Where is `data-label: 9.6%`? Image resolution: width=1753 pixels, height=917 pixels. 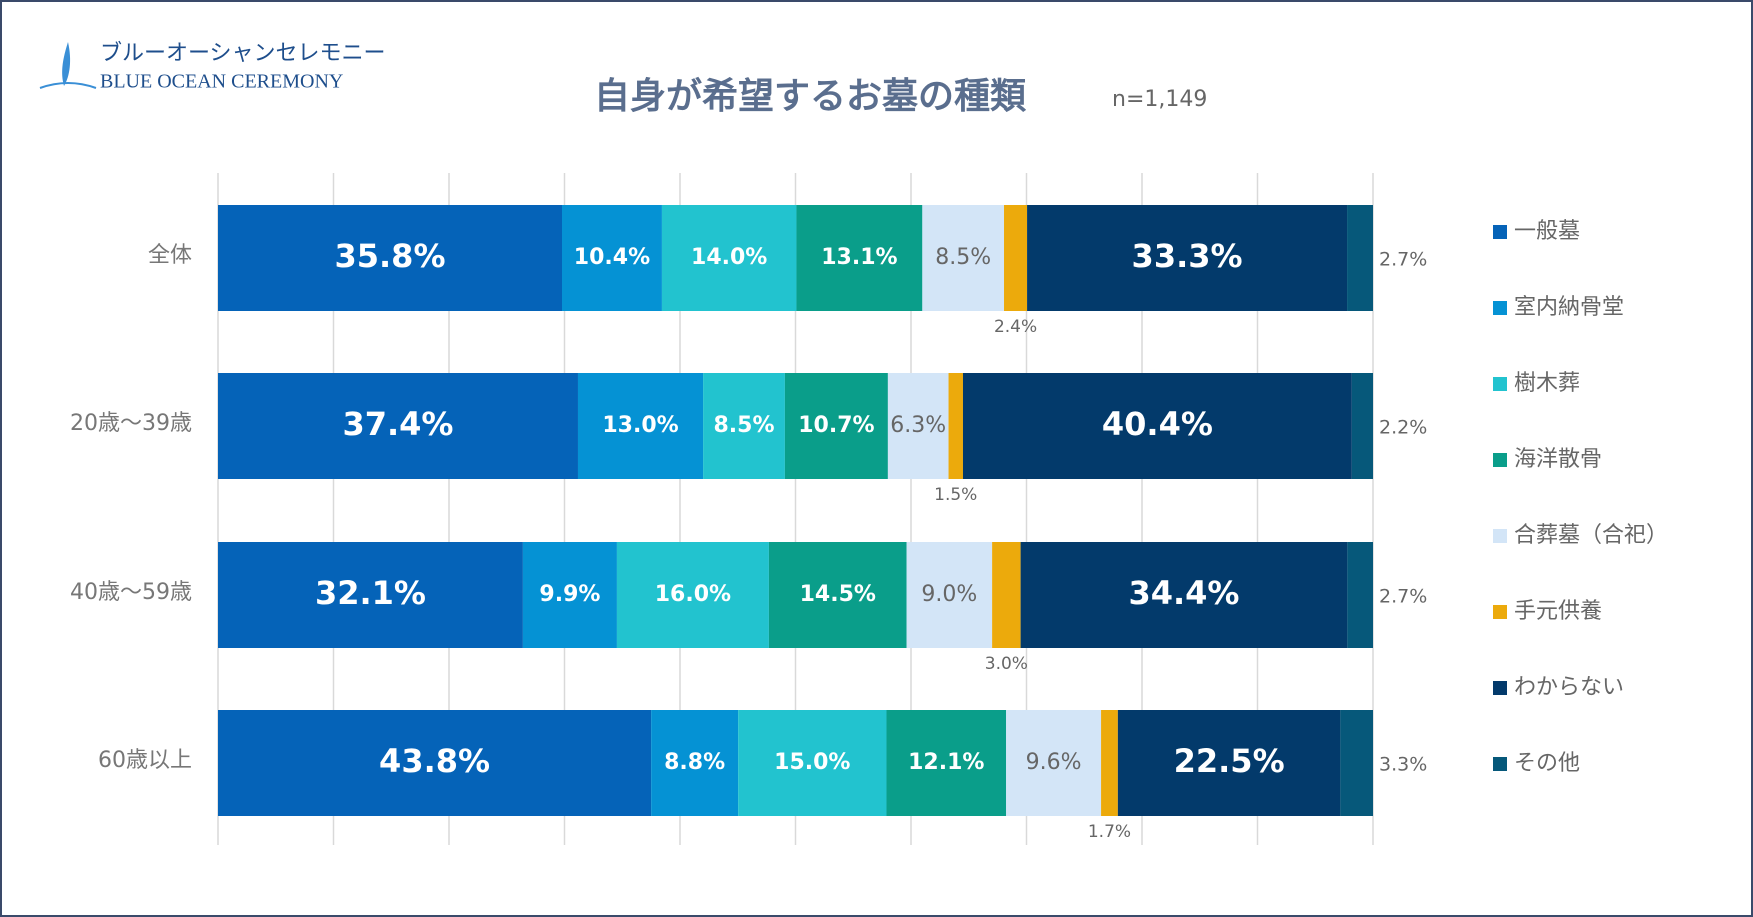
data-label: 9.6% is located at coordinates (1054, 762).